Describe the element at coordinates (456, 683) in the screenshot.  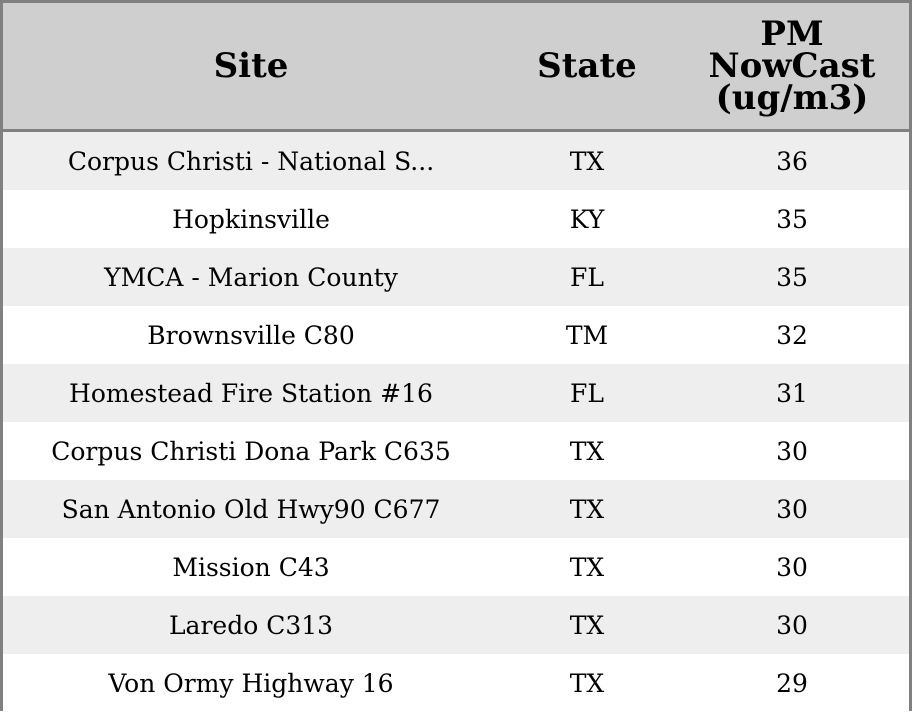
I see `table-row: Von Ormy Highway 16 TX 29` at that location.